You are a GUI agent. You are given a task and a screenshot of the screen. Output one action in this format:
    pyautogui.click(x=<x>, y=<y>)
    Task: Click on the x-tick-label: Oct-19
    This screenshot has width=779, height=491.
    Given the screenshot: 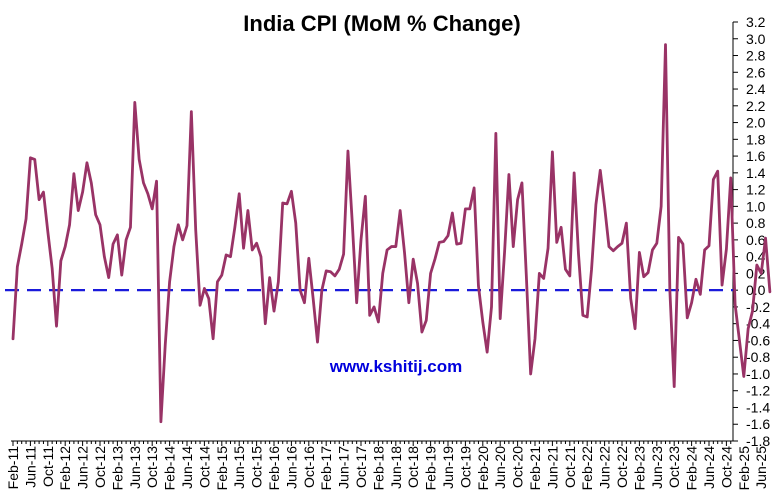 What is the action you would take?
    pyautogui.click(x=465, y=467)
    